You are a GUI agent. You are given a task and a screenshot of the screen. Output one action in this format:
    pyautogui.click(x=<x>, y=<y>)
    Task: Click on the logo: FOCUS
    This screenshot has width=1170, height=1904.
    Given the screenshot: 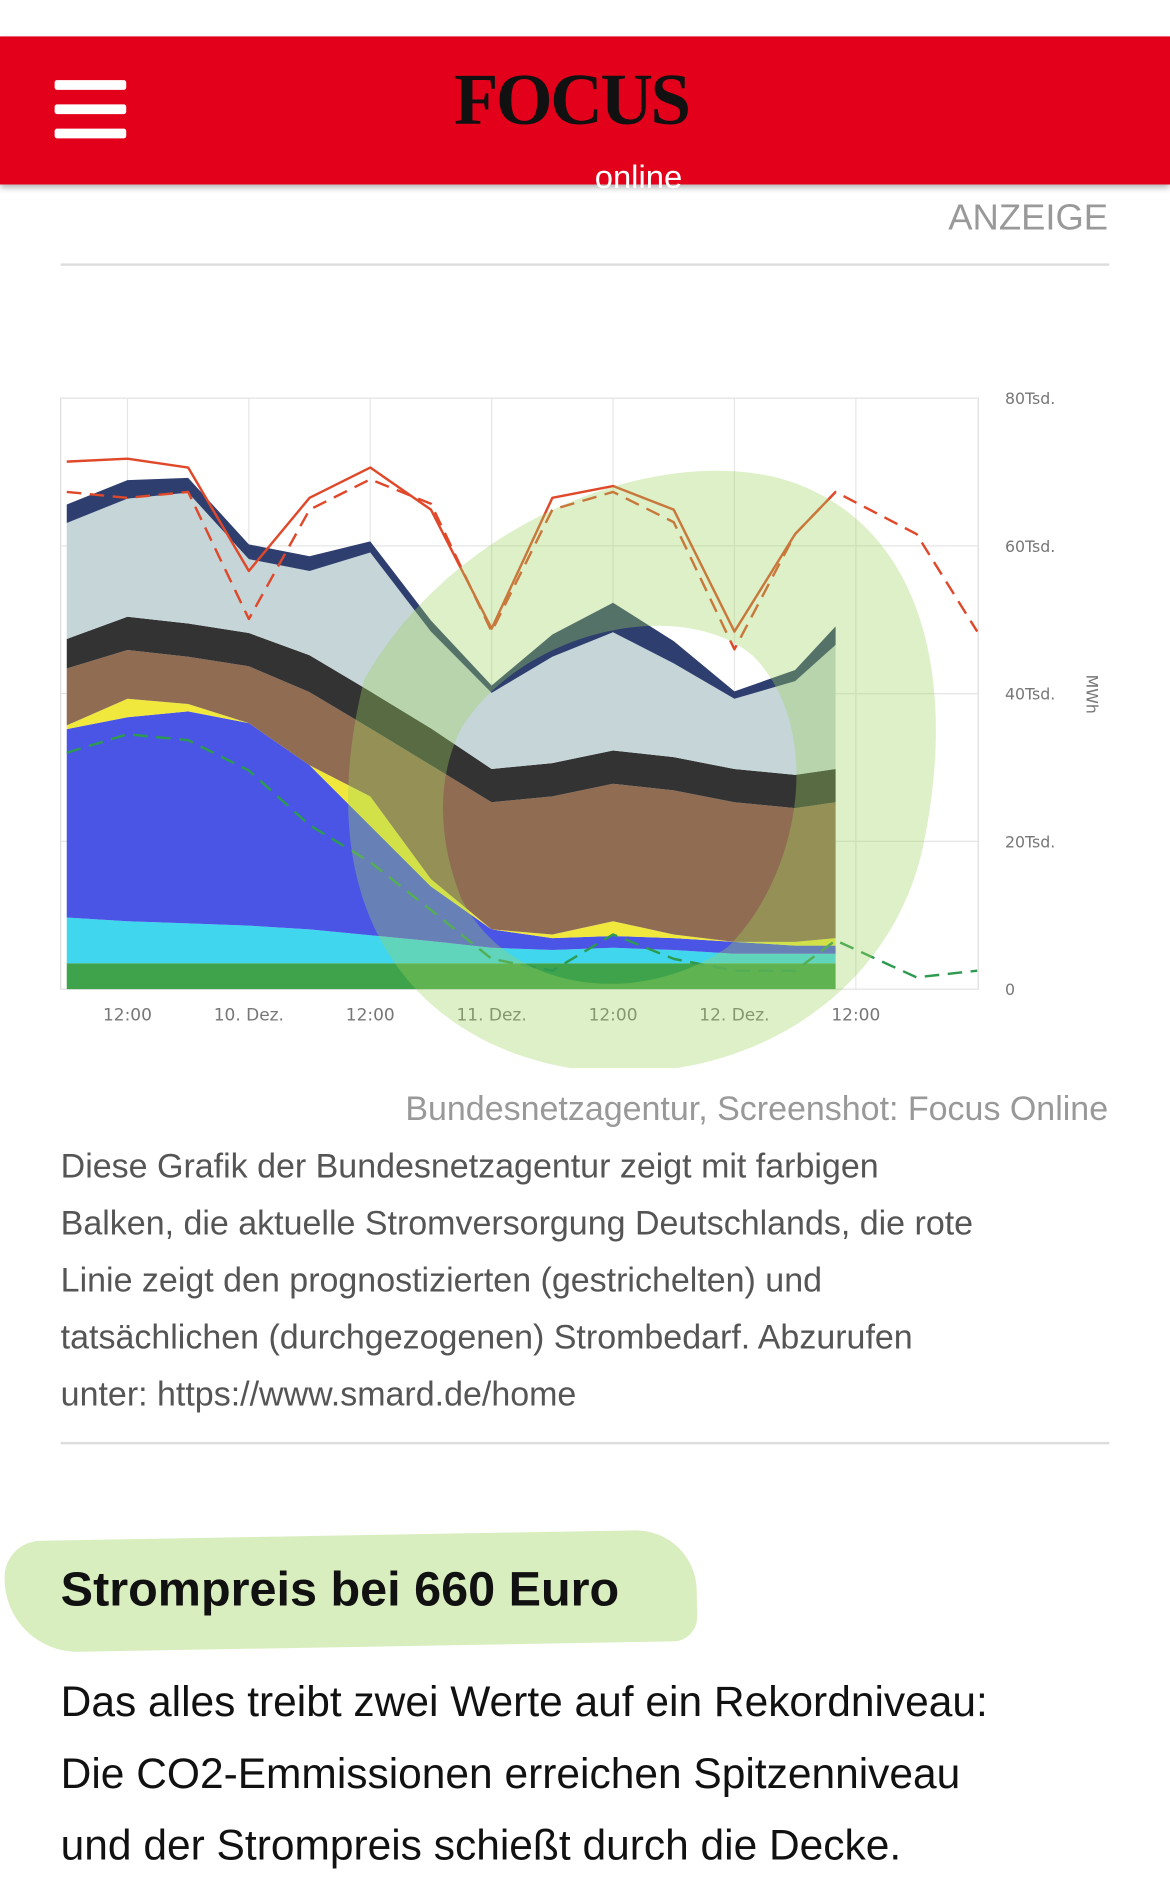 What is the action you would take?
    pyautogui.click(x=572, y=99)
    